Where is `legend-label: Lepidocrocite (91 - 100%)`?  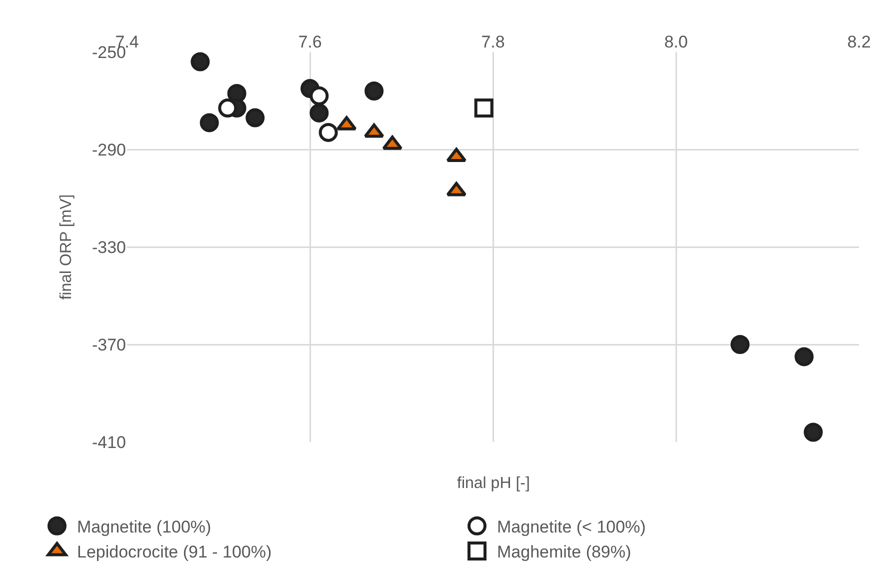
legend-label: Lepidocrocite (91 - 100%) is located at coordinates (174, 552).